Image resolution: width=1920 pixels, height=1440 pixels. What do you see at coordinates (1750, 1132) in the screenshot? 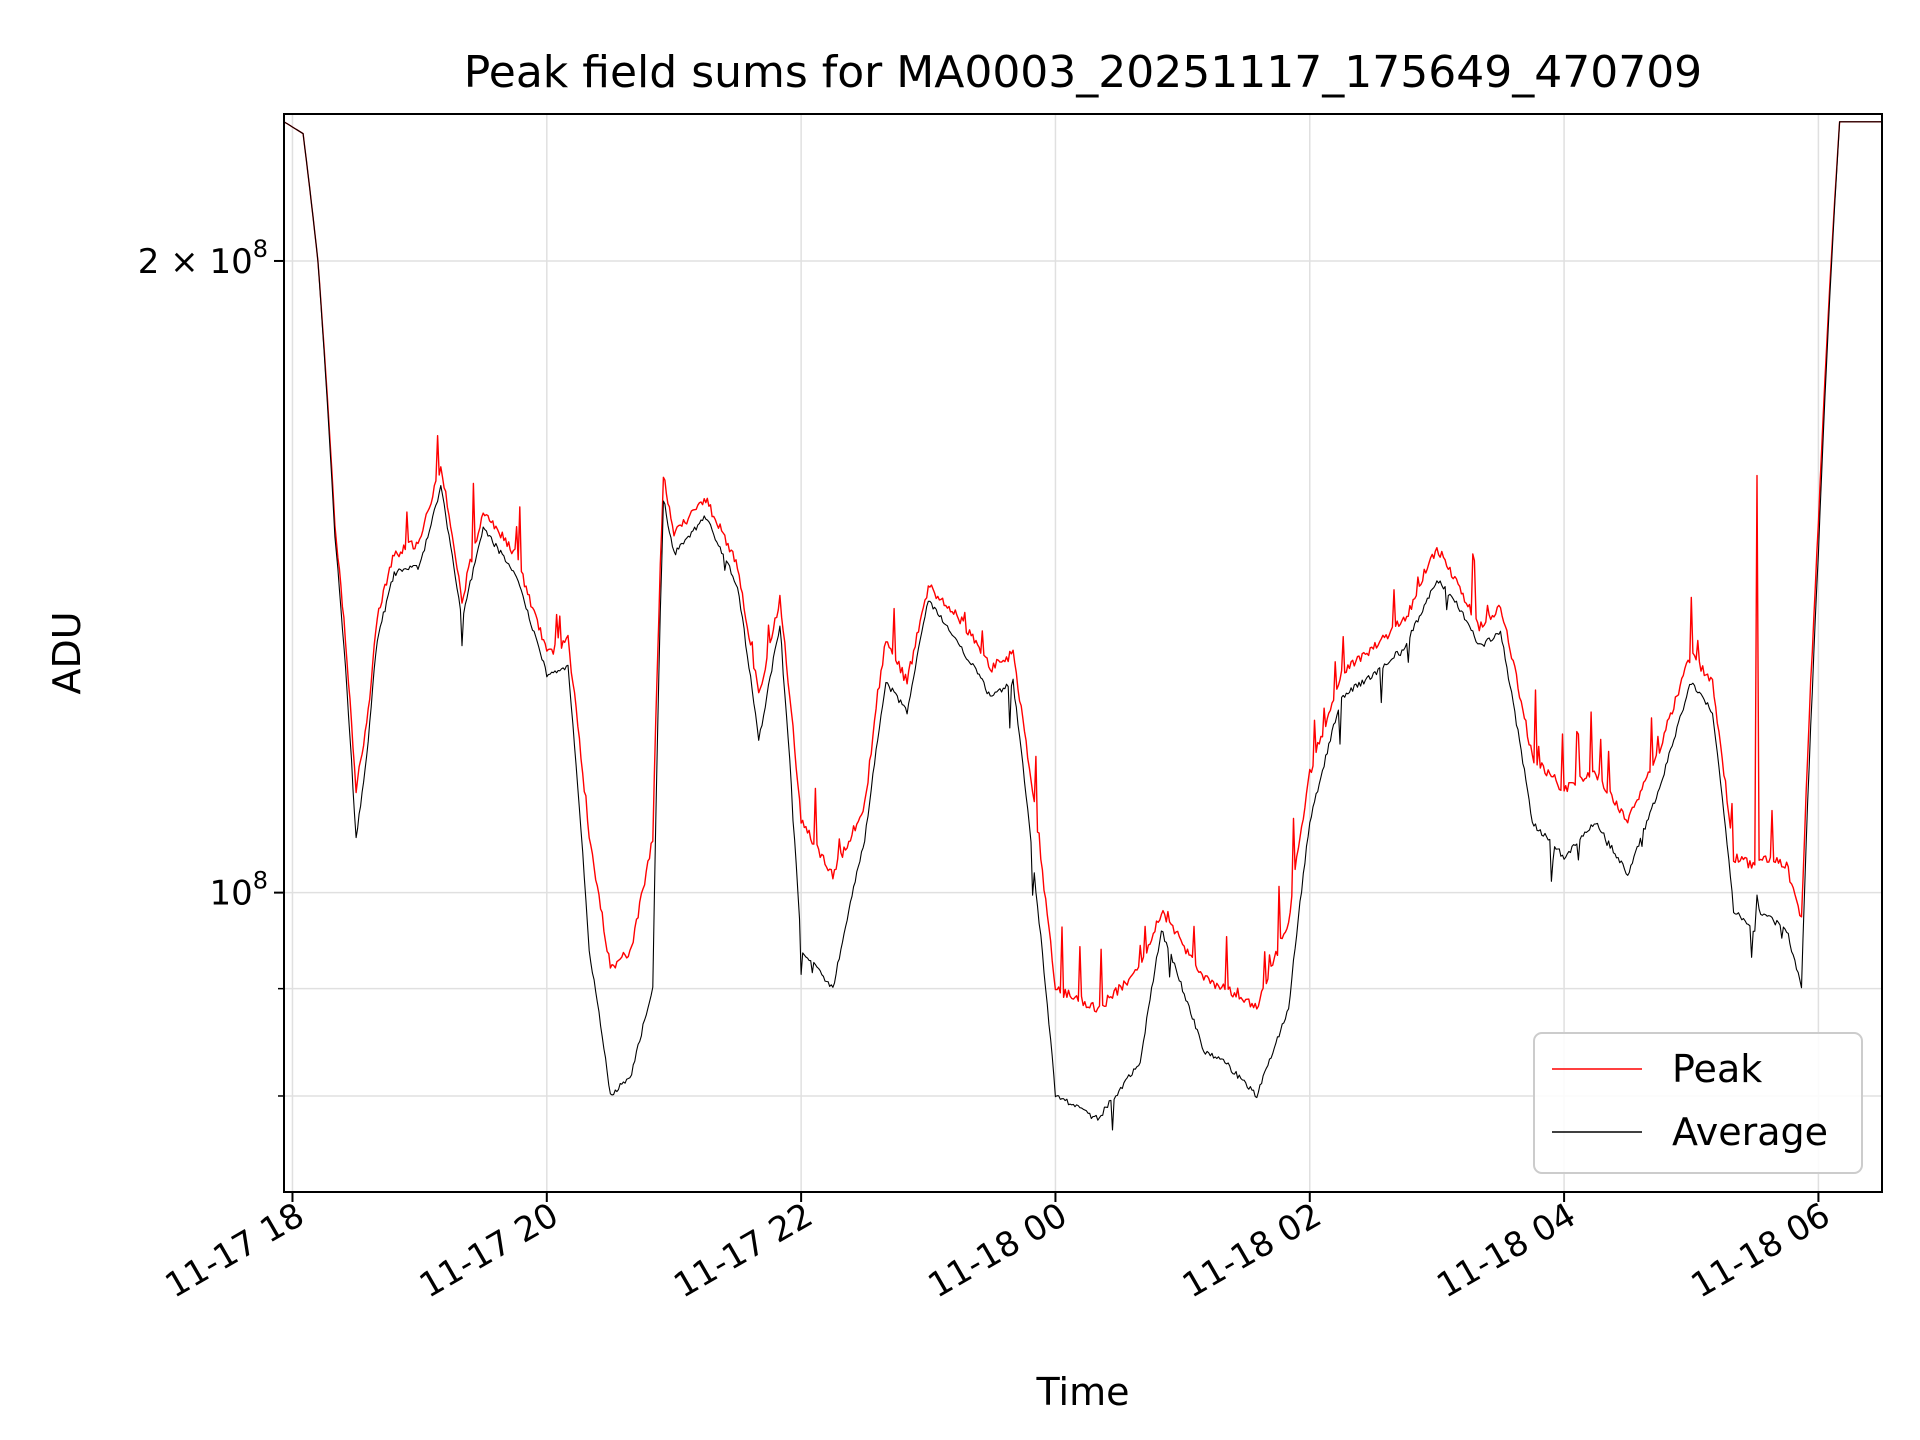
I see `legend-label-average: Average` at bounding box center [1750, 1132].